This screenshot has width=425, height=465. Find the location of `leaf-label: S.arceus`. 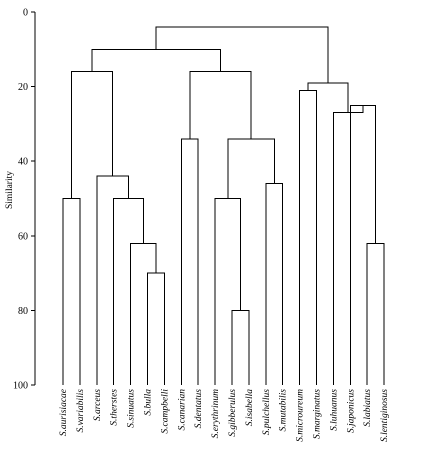

leaf-label: S.arceus is located at coordinates (98, 405).